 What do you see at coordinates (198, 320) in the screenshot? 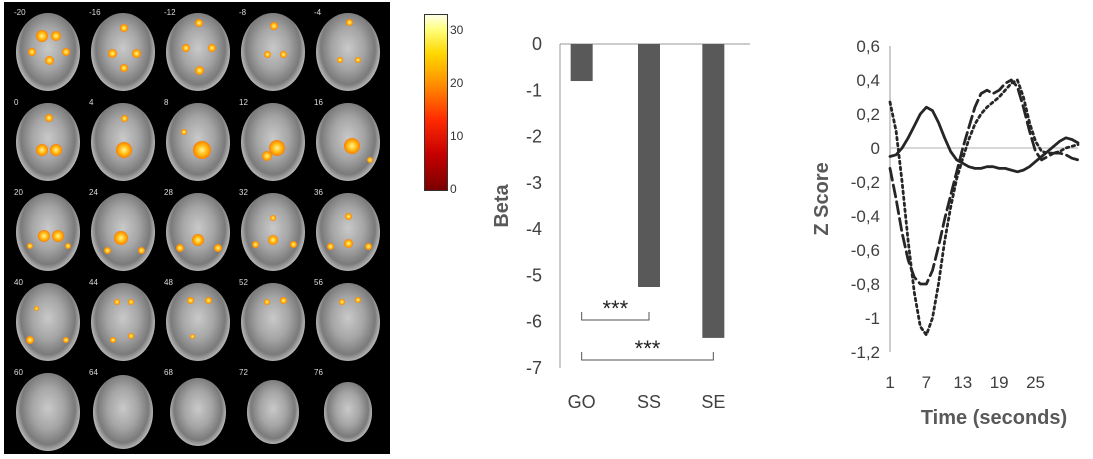
I see `brain-slice: 48` at bounding box center [198, 320].